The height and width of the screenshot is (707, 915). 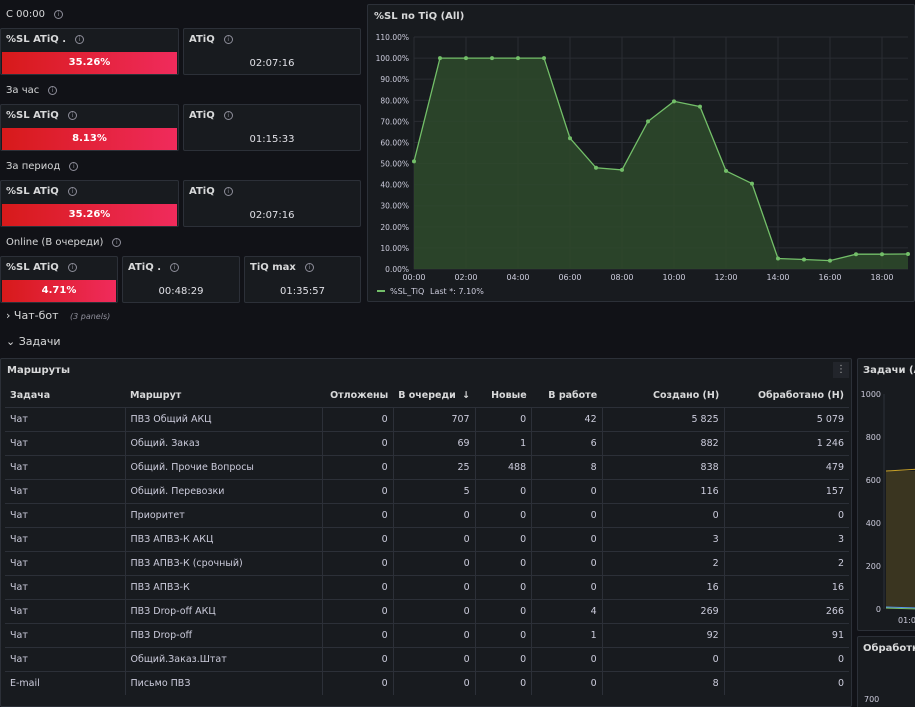 What do you see at coordinates (407, 291) in the screenshot?
I see `legend-series-name: %SL_TiQ` at bounding box center [407, 291].